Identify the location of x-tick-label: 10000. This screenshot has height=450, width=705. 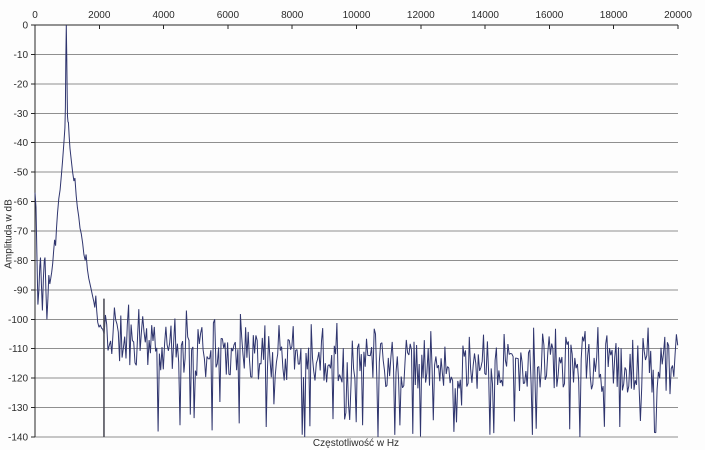
(357, 15).